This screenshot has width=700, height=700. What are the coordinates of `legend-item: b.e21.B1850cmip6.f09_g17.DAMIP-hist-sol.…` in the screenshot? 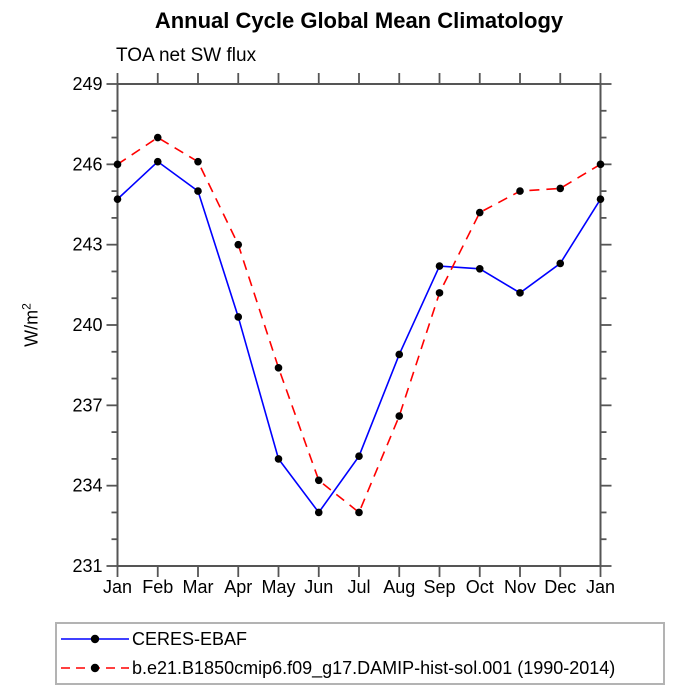 It's located at (361, 668).